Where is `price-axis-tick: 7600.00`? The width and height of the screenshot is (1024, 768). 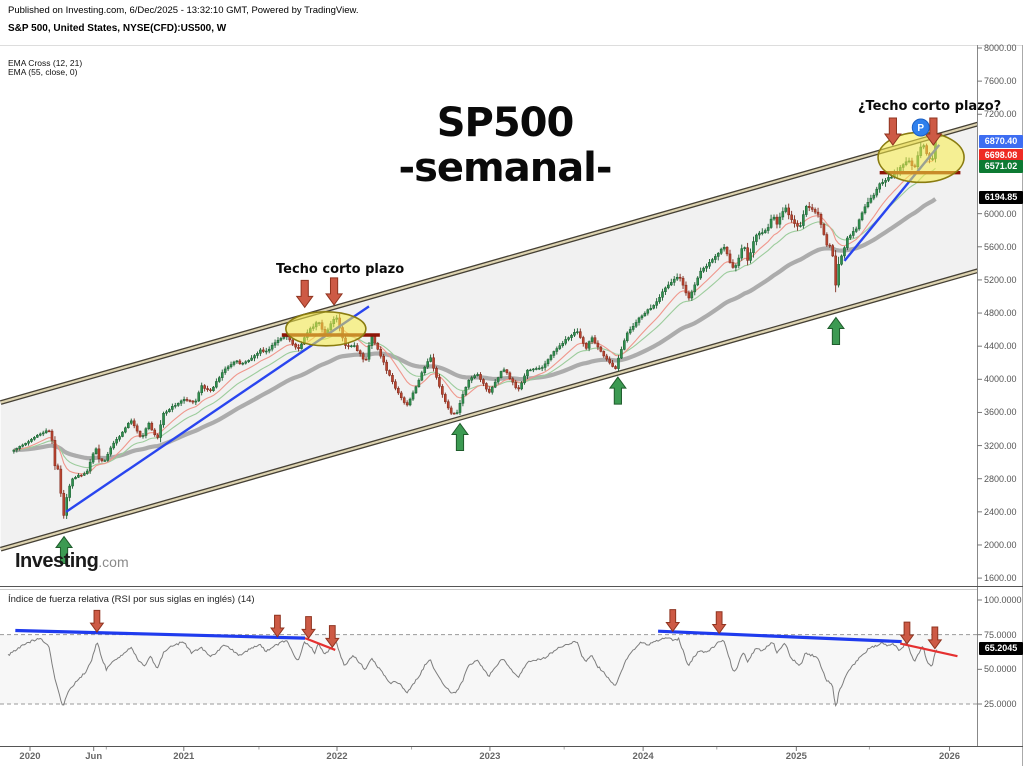
price-axis-tick: 7600.00 is located at coordinates (1000, 81).